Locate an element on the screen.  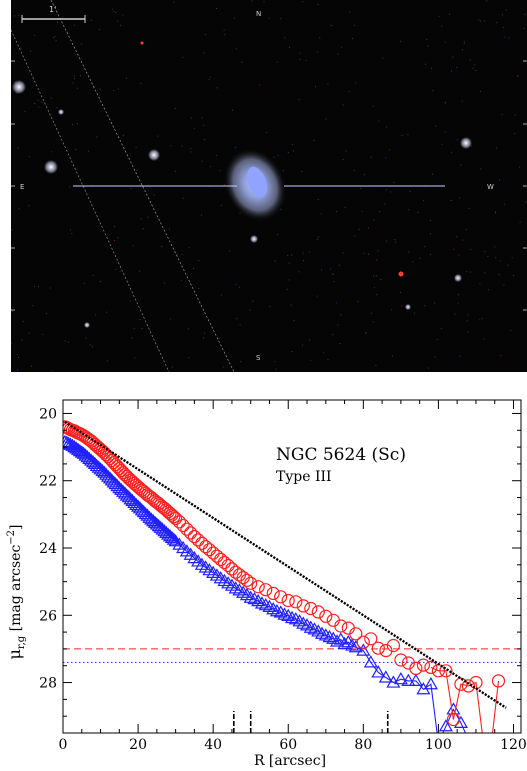
bright-star is located at coordinates (254, 239).